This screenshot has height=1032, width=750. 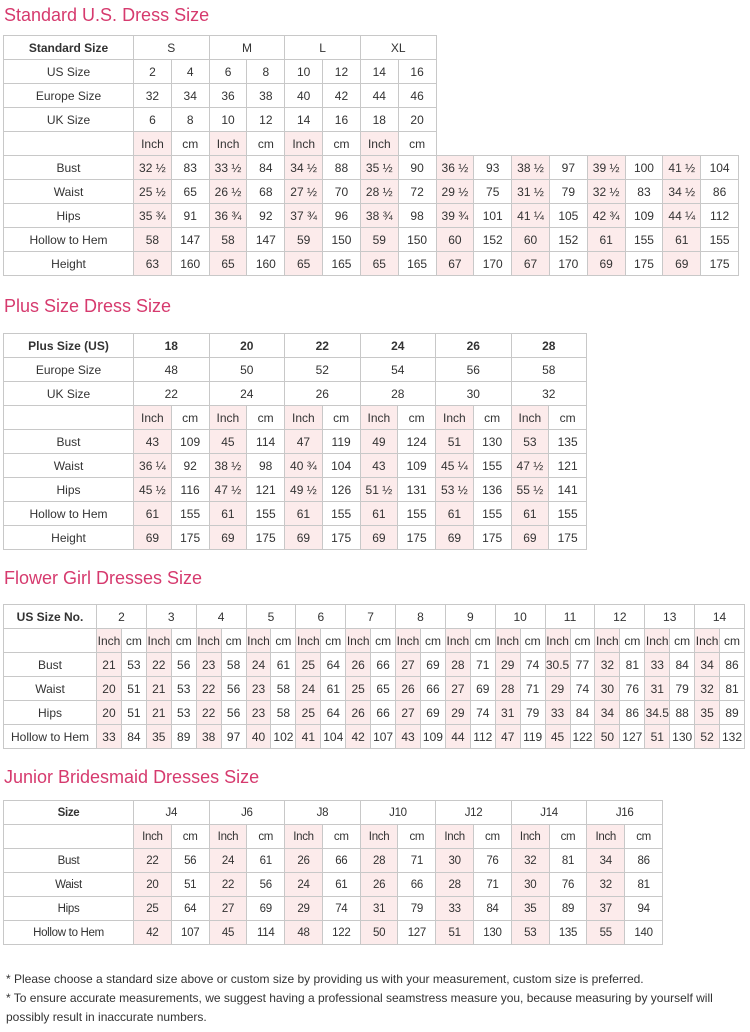 What do you see at coordinates (228, 441) in the screenshot?
I see `inch-value: 45` at bounding box center [228, 441].